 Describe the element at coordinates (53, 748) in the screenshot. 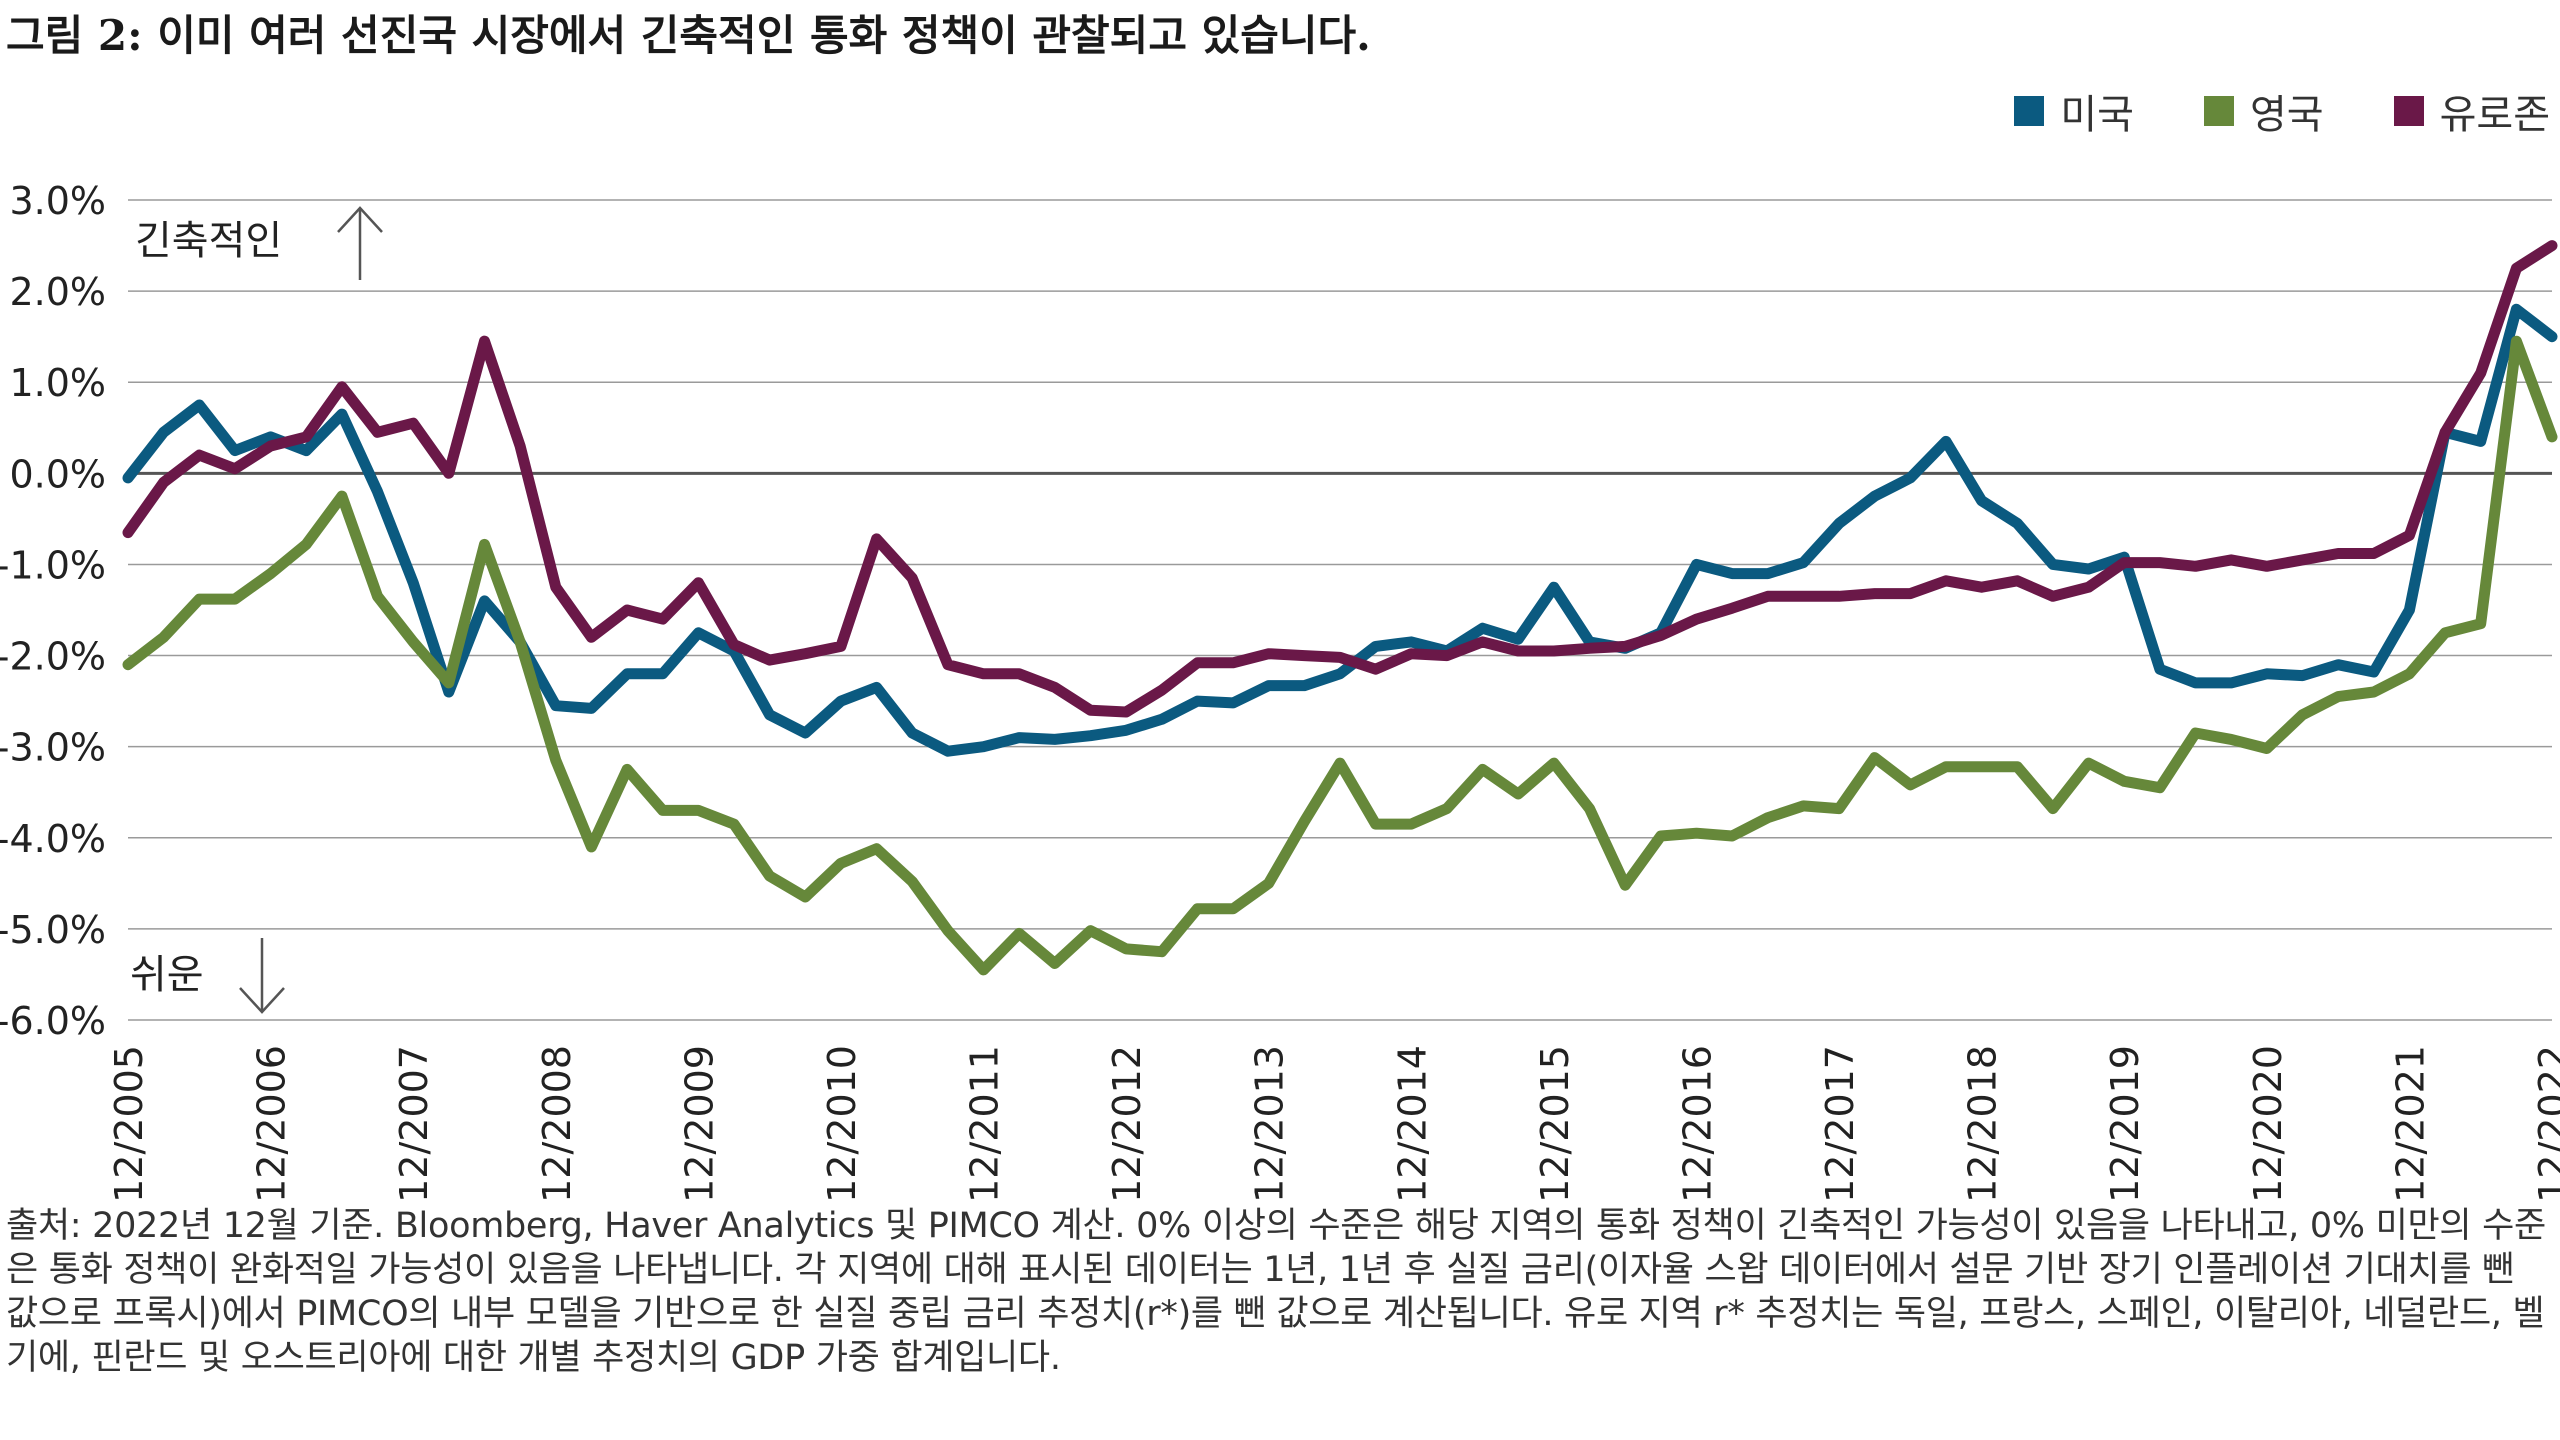

I see `y-tick-label: -3.0%` at that location.